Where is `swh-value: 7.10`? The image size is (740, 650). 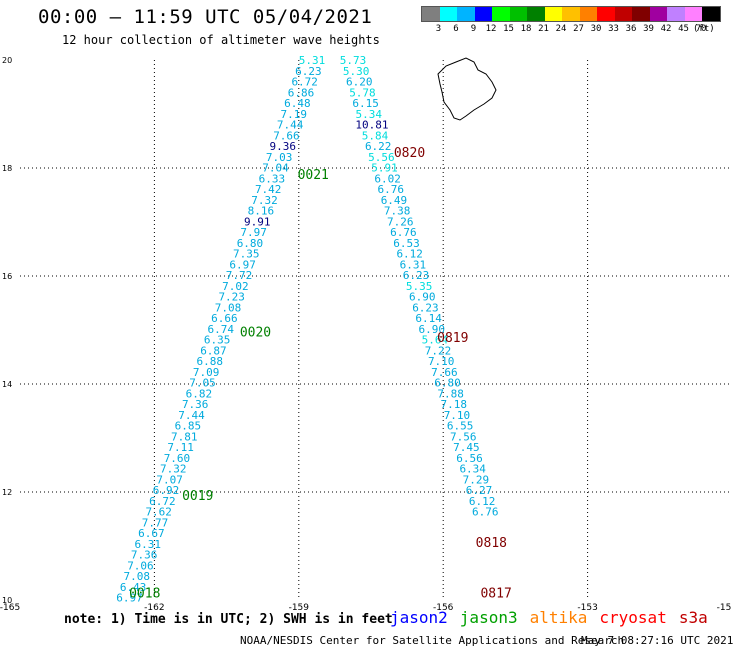 swh-value: 7.10 is located at coordinates (441, 361).